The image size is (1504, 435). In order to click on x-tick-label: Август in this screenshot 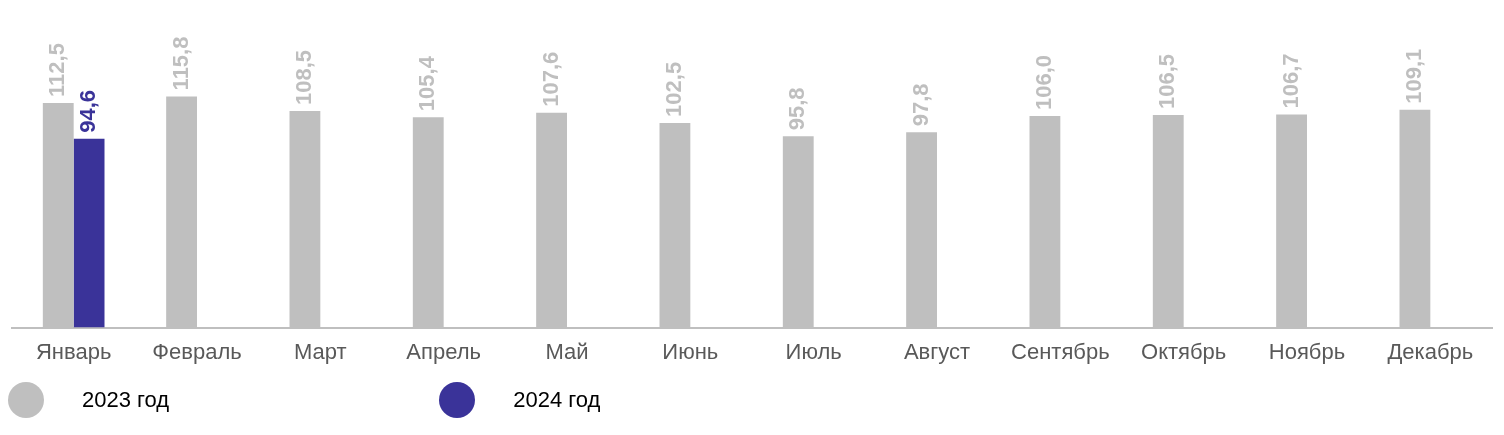, I will do `click(937, 351)`.